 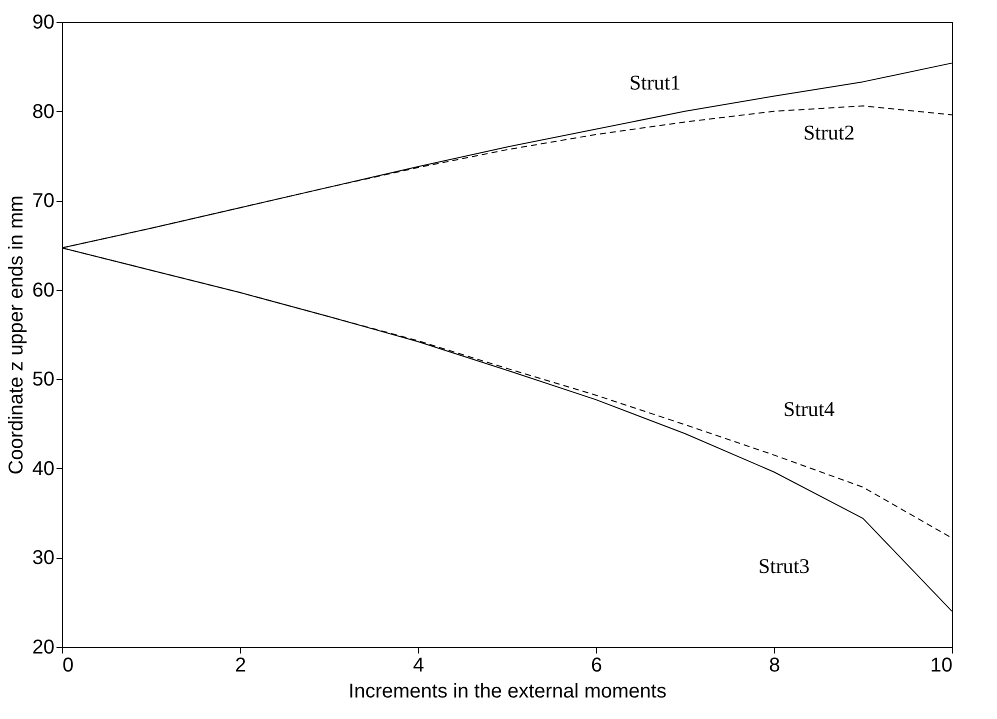 What do you see at coordinates (941, 665) in the screenshot?
I see `x-tick-label: 10` at bounding box center [941, 665].